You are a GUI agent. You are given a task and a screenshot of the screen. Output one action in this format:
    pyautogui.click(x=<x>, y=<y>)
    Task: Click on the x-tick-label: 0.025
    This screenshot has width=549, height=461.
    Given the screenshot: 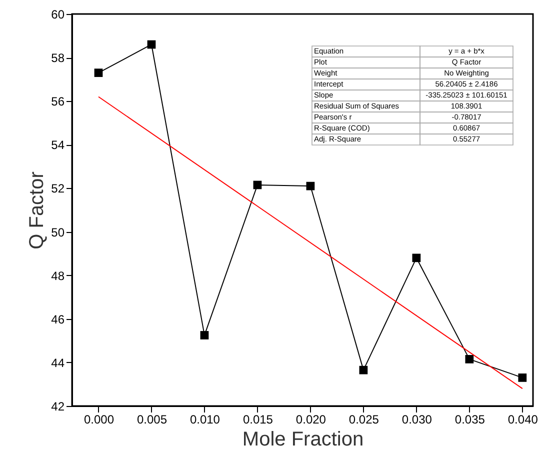 What is the action you would take?
    pyautogui.click(x=364, y=419)
    